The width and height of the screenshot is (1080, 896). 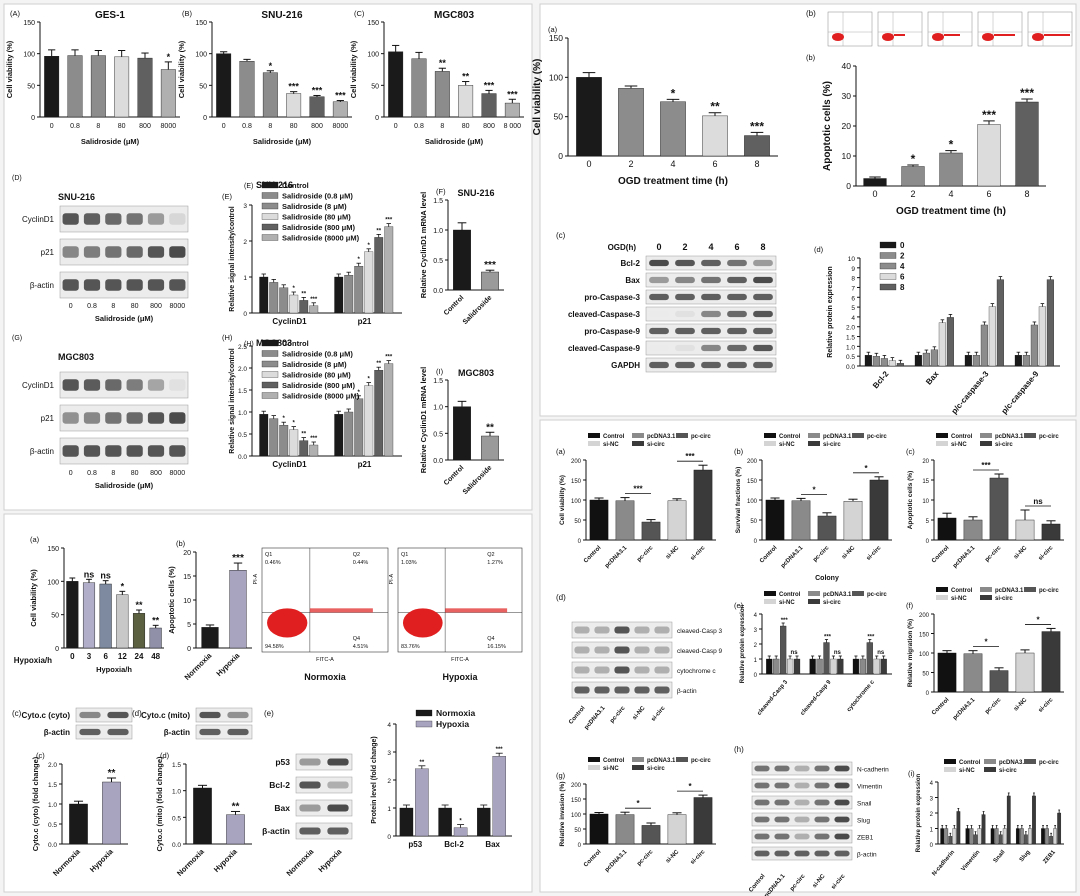 What do you see at coordinates (853, 288) in the screenshot?
I see `y-tick-label: 7` at bounding box center [853, 288].